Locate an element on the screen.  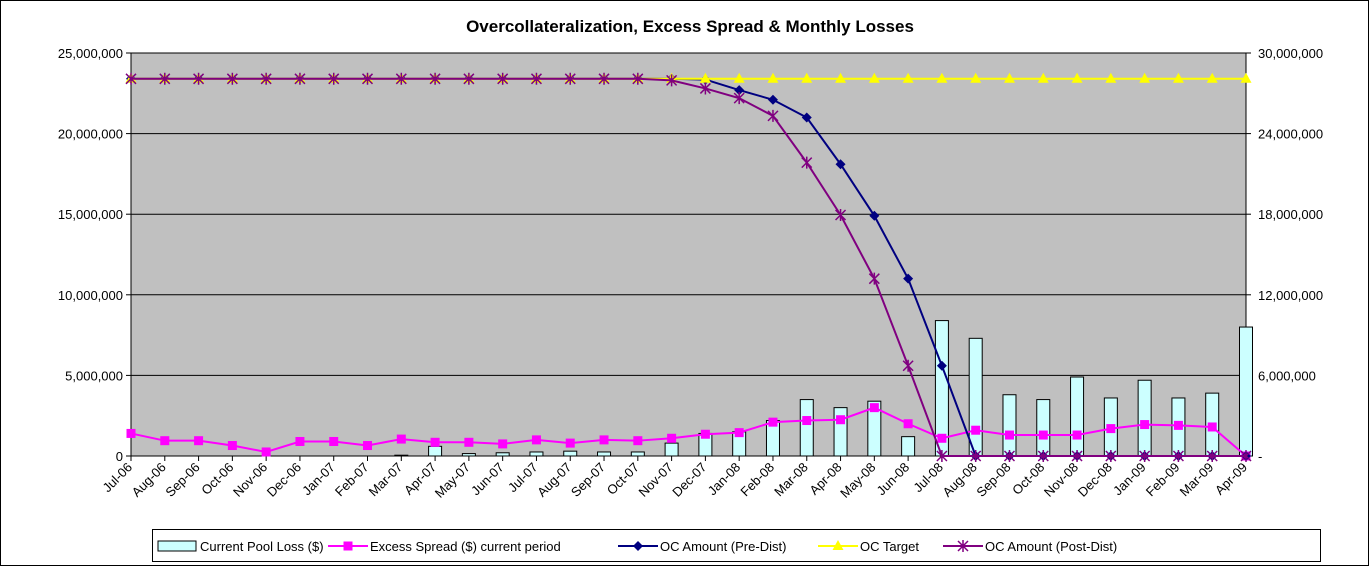
legend-label: OC Amount (Pre-Dist) is located at coordinates (723, 546).